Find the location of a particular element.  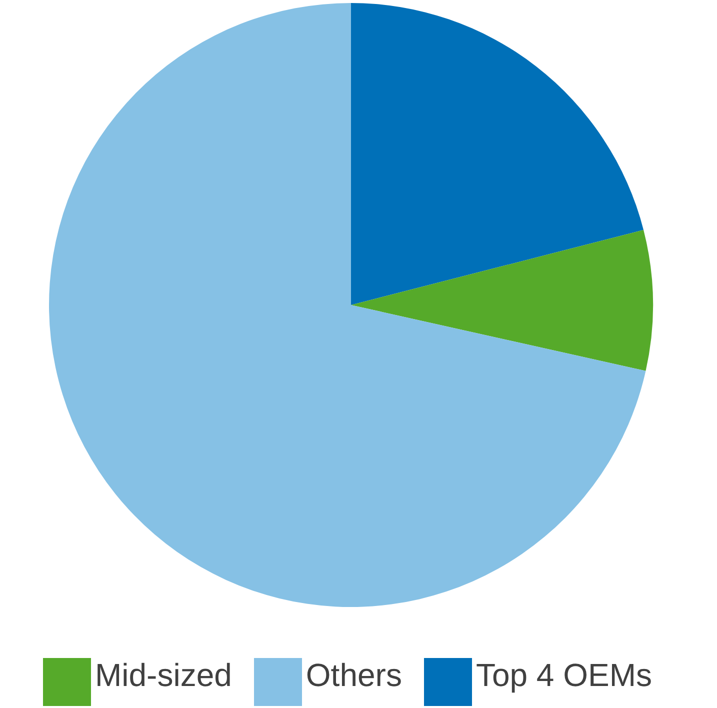

legend-label: Top 4 OEMs is located at coordinates (564, 675).